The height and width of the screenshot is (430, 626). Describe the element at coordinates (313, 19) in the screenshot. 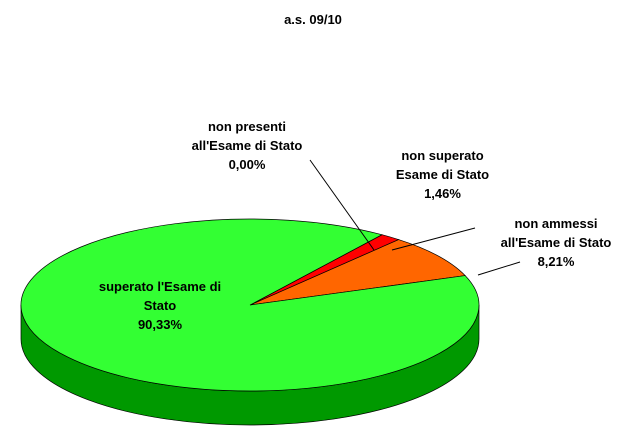

I see `chart-title: a.s. 09/10` at that location.